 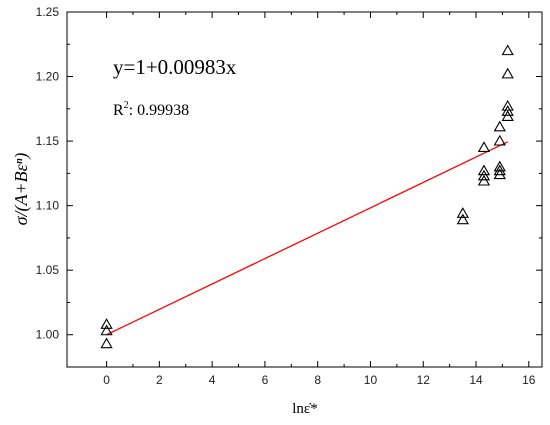 I want to click on r2-symbol: R, so click(x=118, y=110).